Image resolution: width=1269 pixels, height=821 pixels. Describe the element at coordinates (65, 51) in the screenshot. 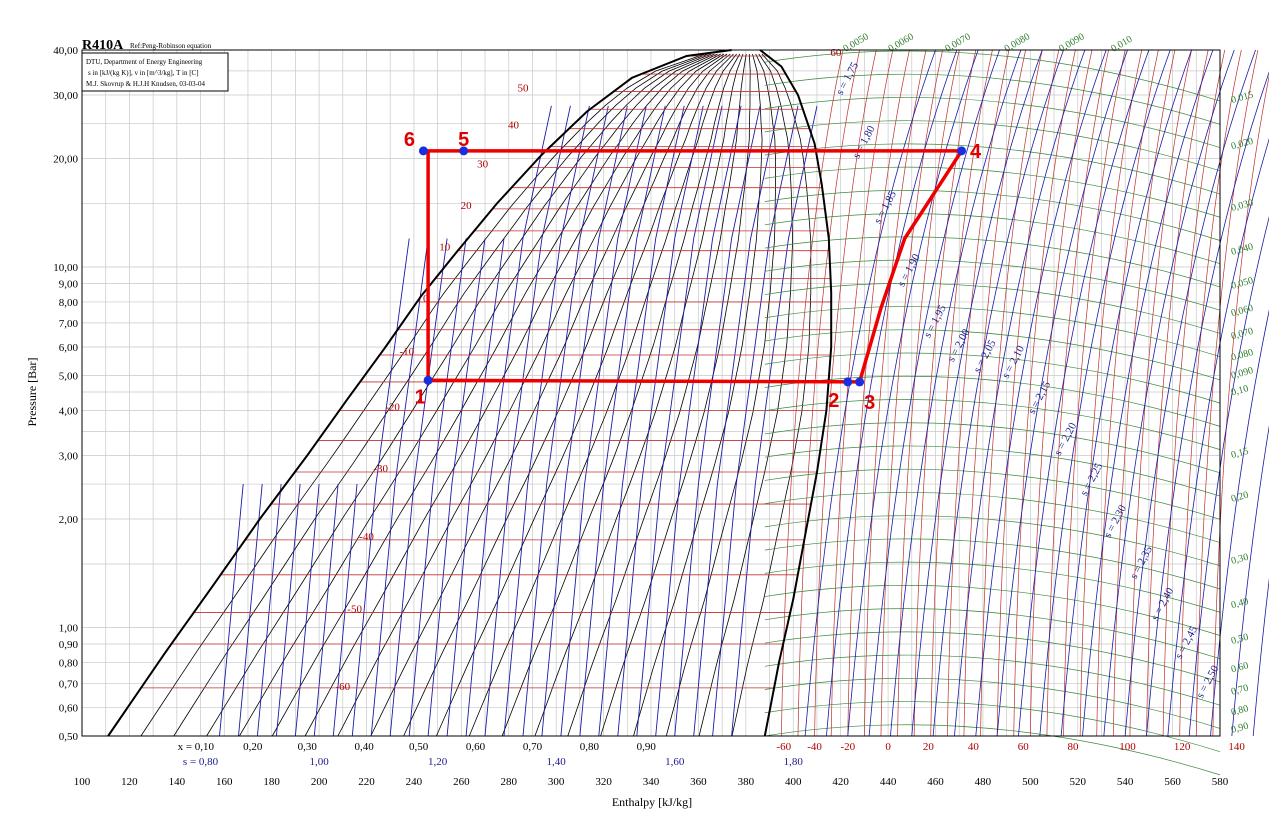

I see `y-tick-label: 40,00` at that location.